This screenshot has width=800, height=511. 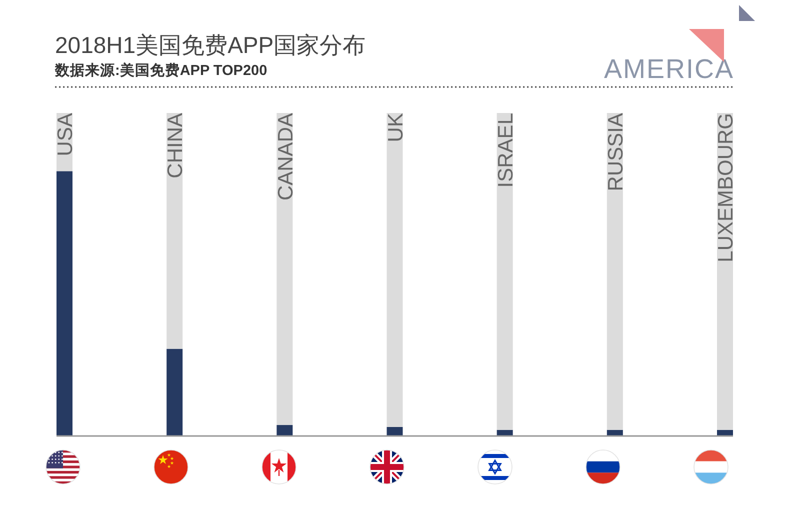 What do you see at coordinates (176, 145) in the screenshot?
I see `x-tick-label: CHINA` at bounding box center [176, 145].